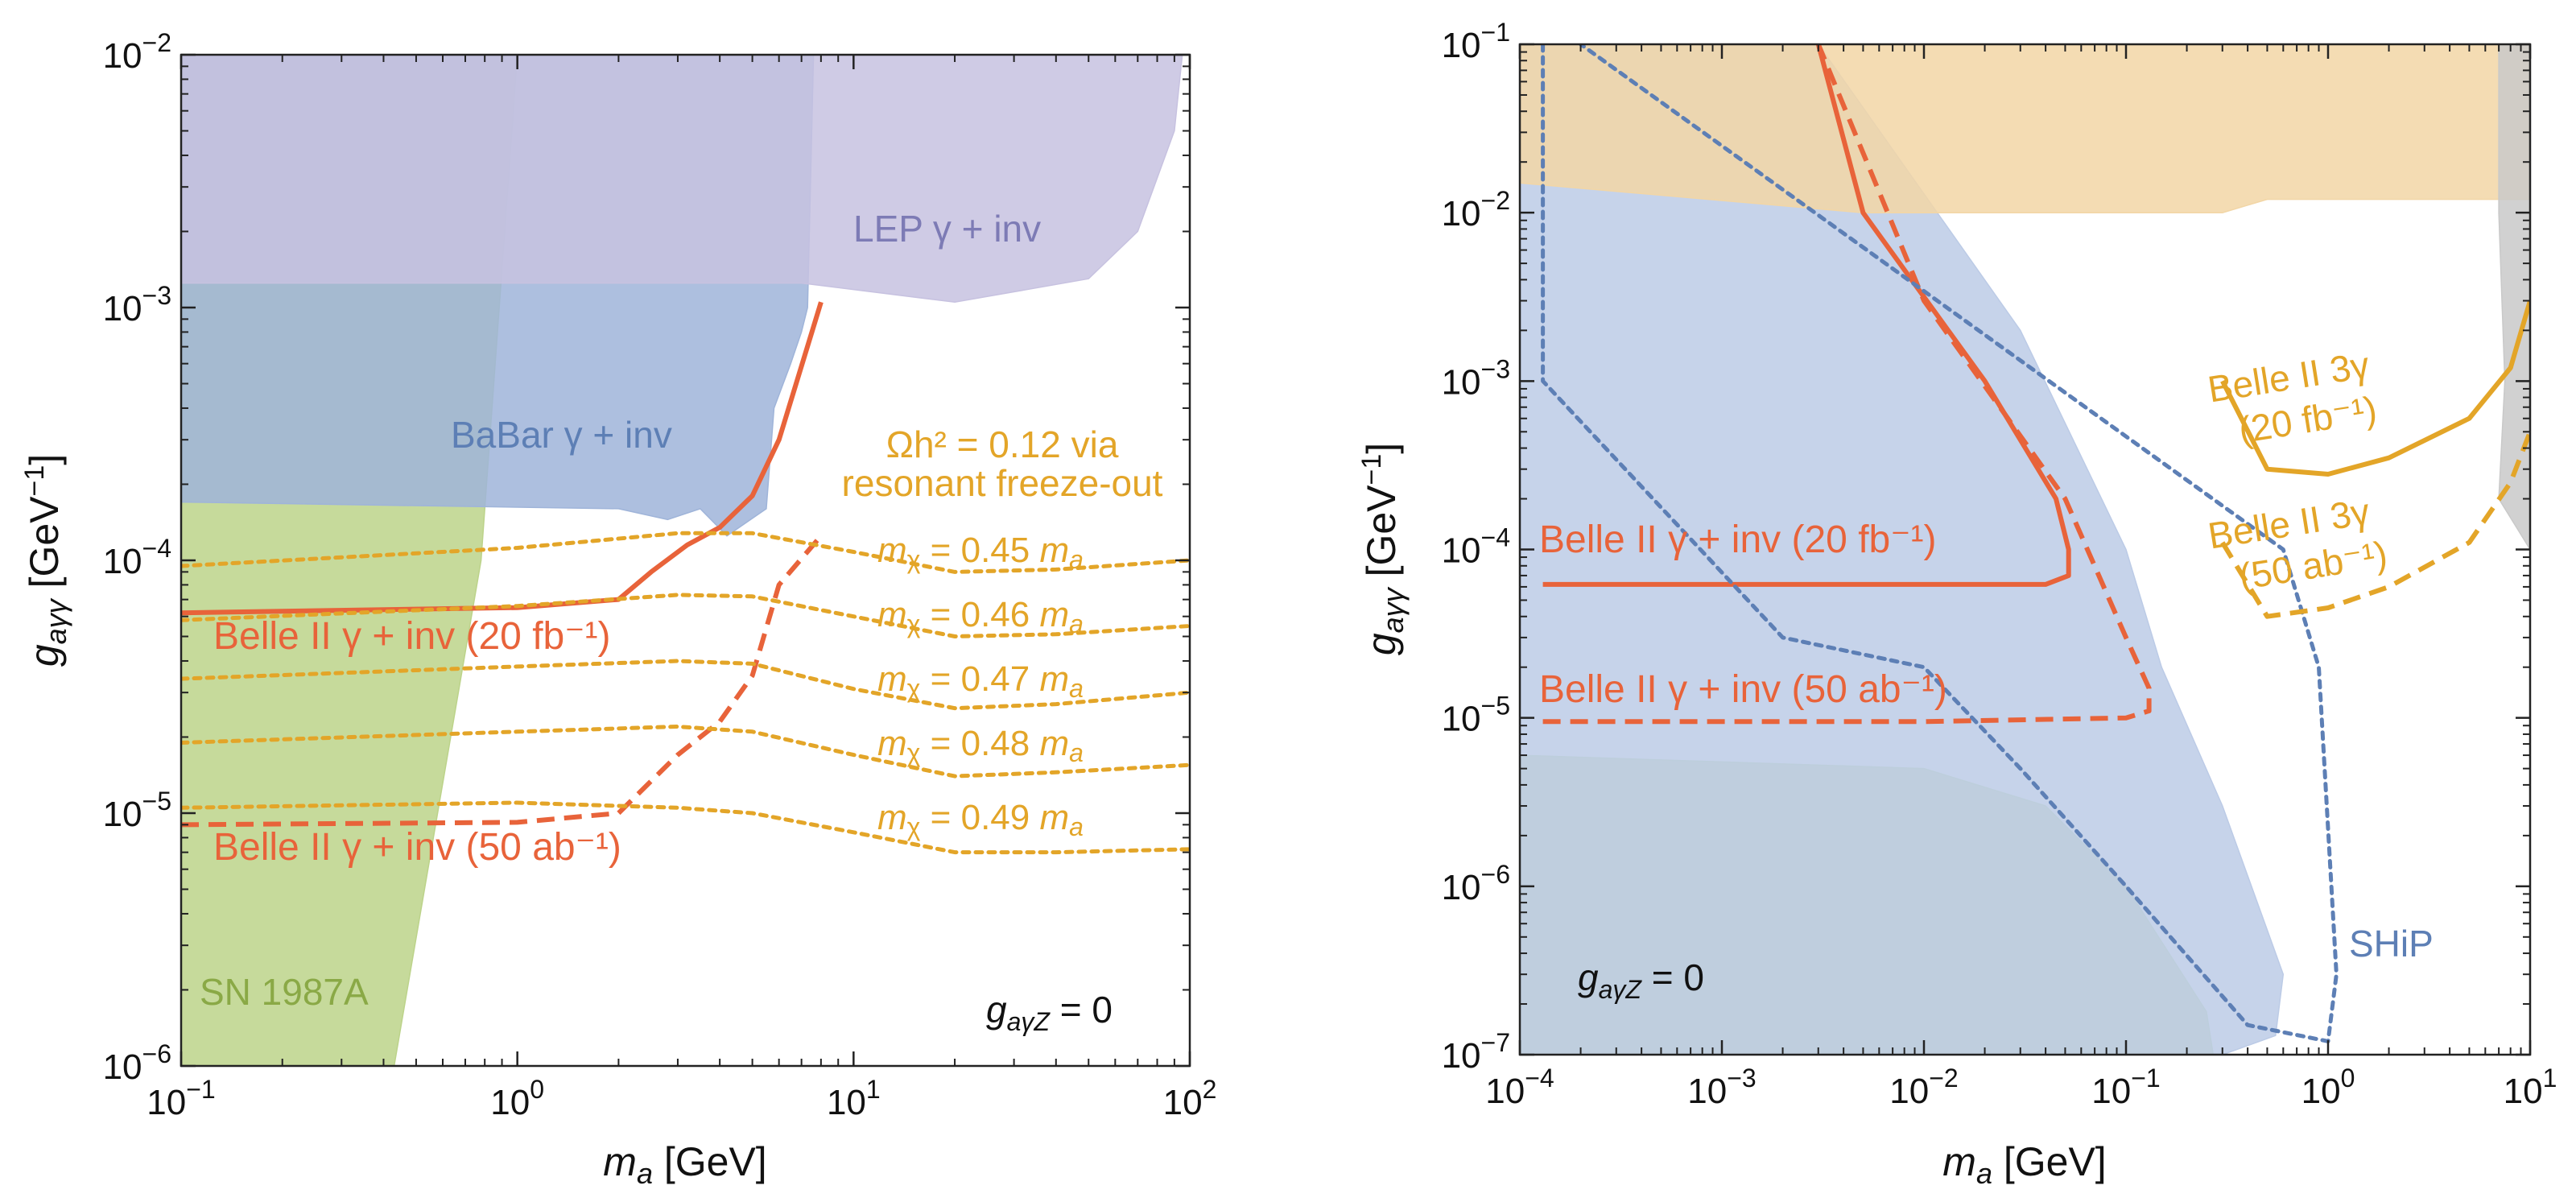 This screenshot has width=2576, height=1202. What do you see at coordinates (1519, 1087) in the screenshot?
I see `right-xtick-label: 10⁻⁴` at bounding box center [1519, 1087].